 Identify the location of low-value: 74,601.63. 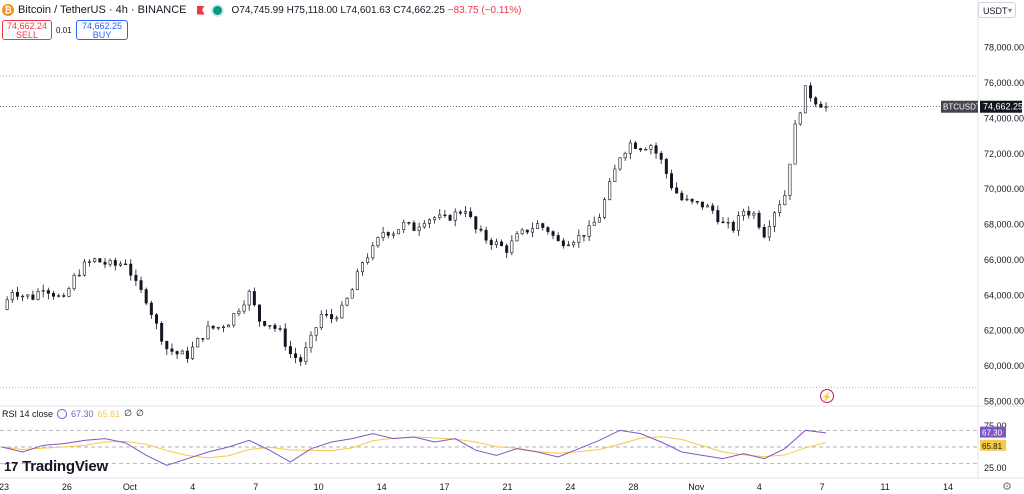
(368, 10).